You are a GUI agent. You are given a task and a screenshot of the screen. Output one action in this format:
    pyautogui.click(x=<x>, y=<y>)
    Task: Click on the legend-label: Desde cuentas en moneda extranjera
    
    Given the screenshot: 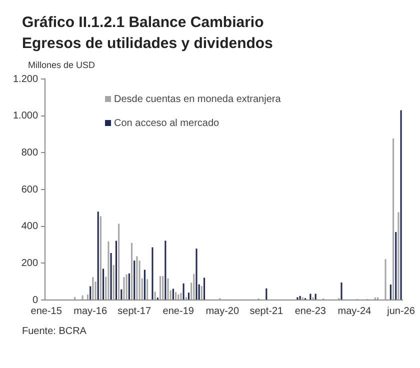 What is the action you would take?
    pyautogui.click(x=198, y=99)
    